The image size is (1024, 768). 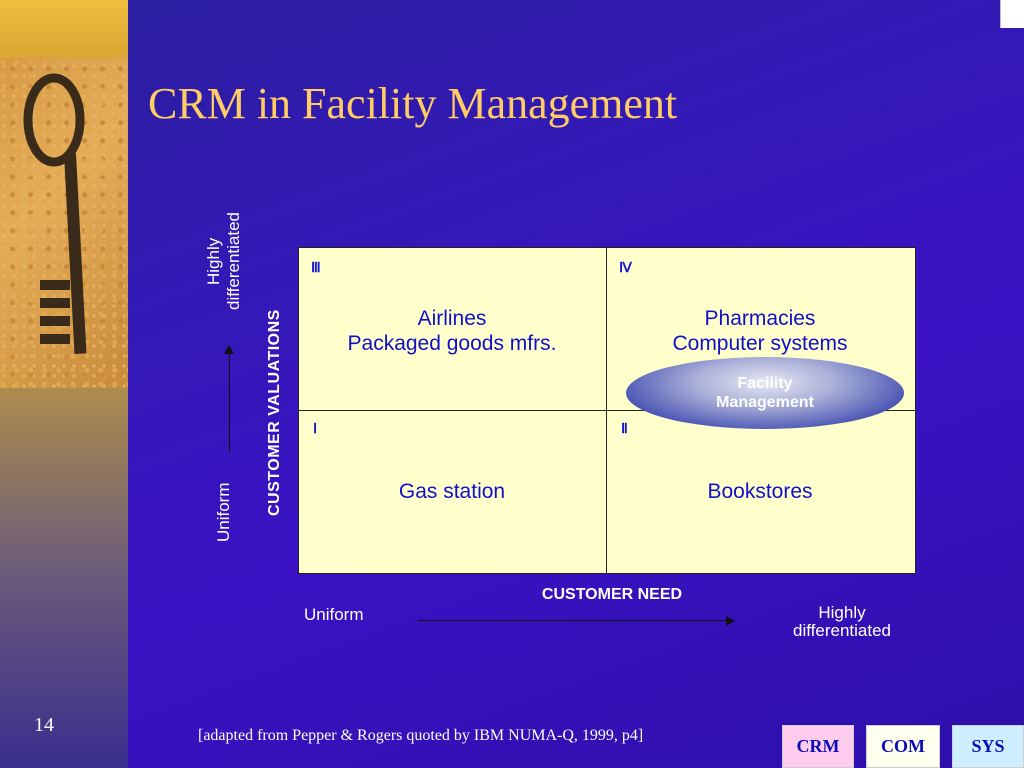 I want to click on quadrant-2-numeral: Ⅱ, so click(x=624, y=429).